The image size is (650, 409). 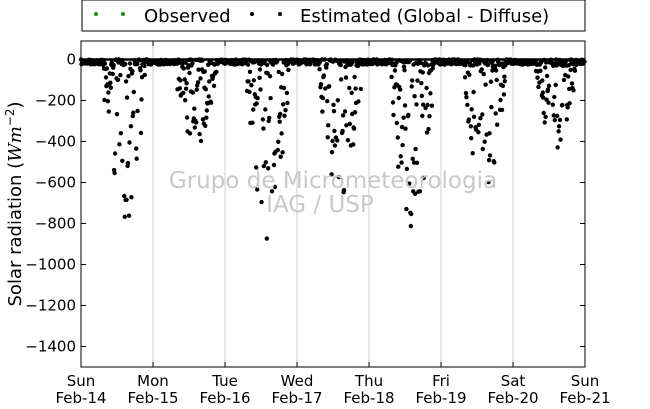 What do you see at coordinates (10, 118) in the screenshot?
I see `y-axis-label-exponent: −2` at bounding box center [10, 118].